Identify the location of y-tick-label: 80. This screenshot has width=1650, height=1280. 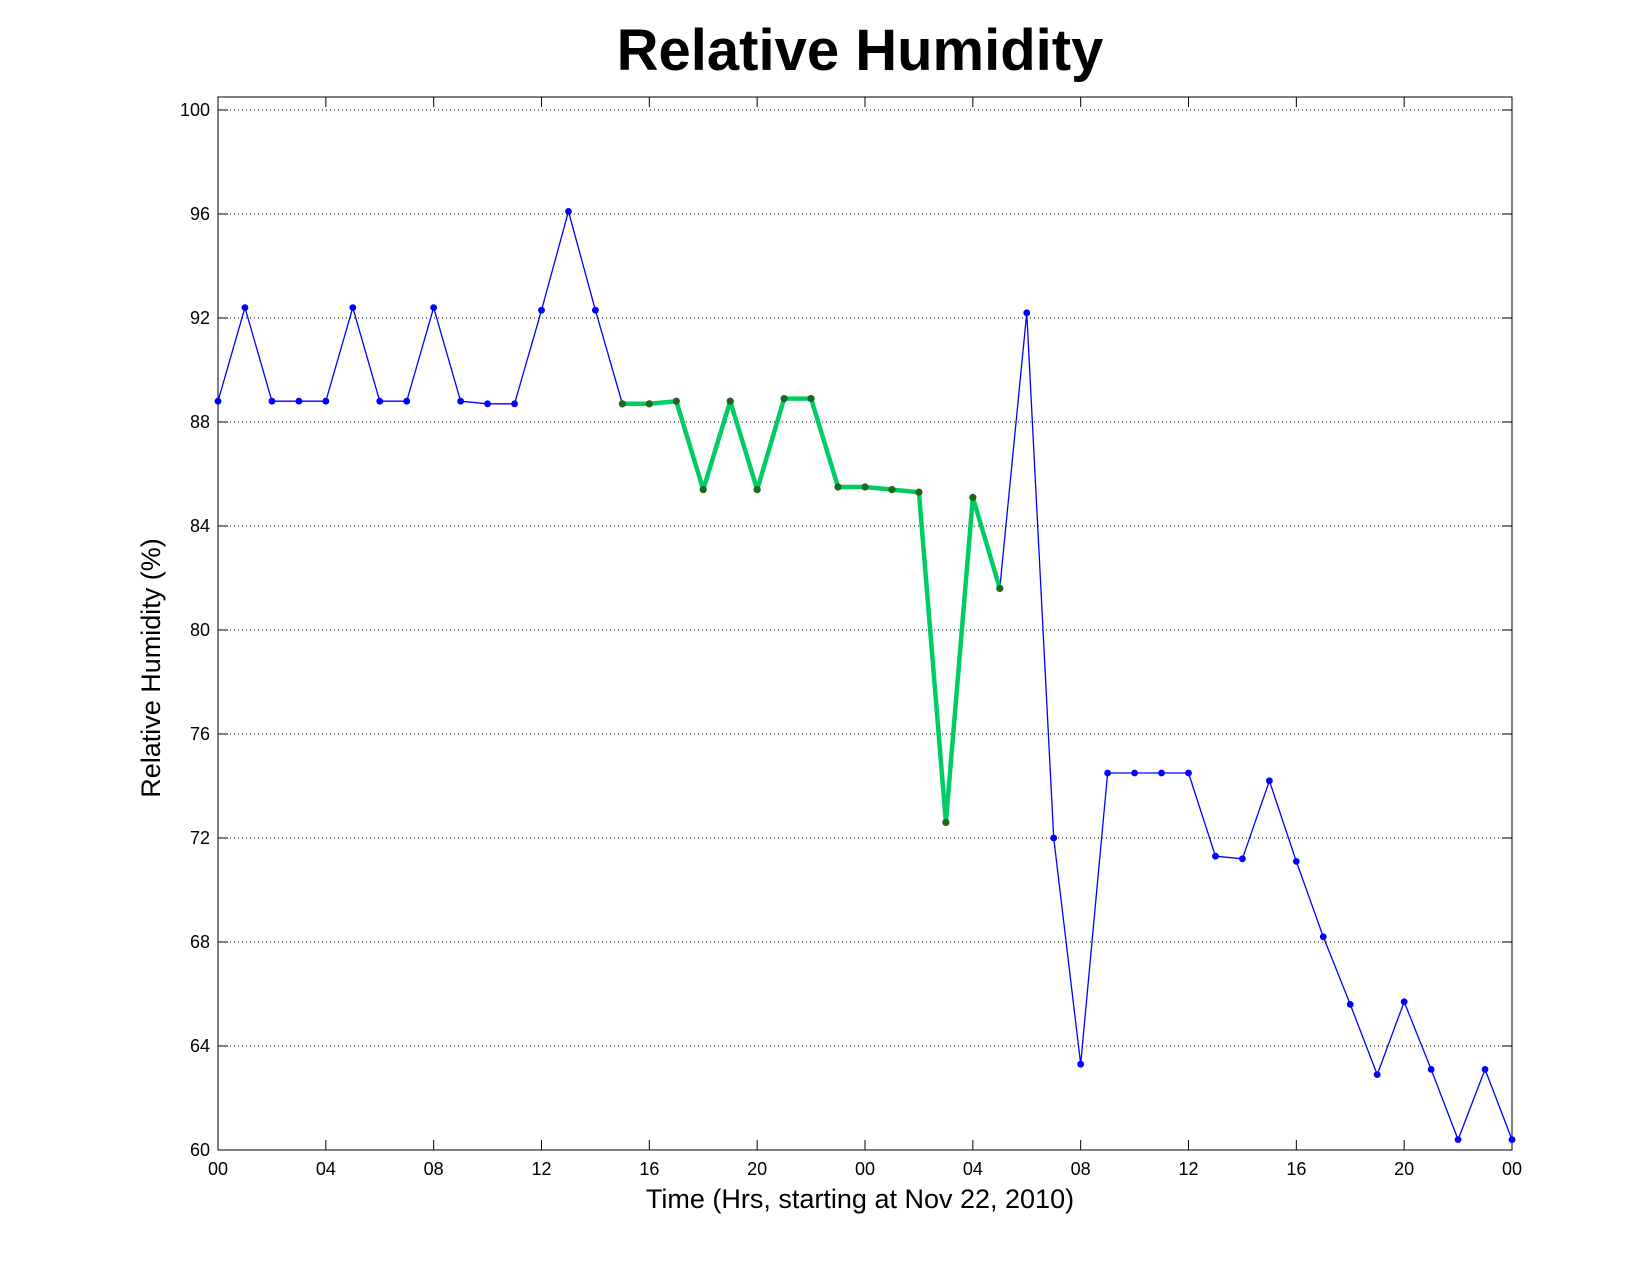
(200, 630).